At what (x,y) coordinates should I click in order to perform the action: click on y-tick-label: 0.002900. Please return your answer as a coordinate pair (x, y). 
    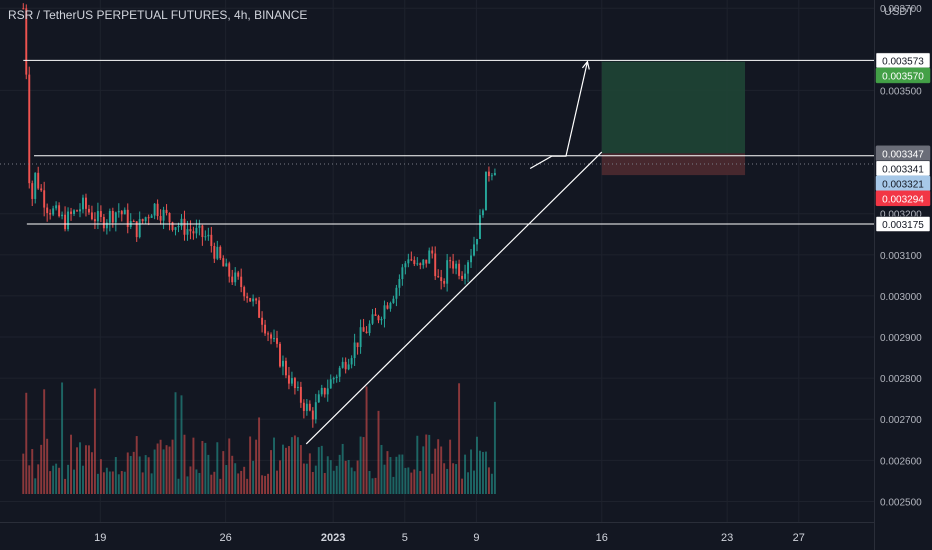
    Looking at the image, I should click on (901, 338).